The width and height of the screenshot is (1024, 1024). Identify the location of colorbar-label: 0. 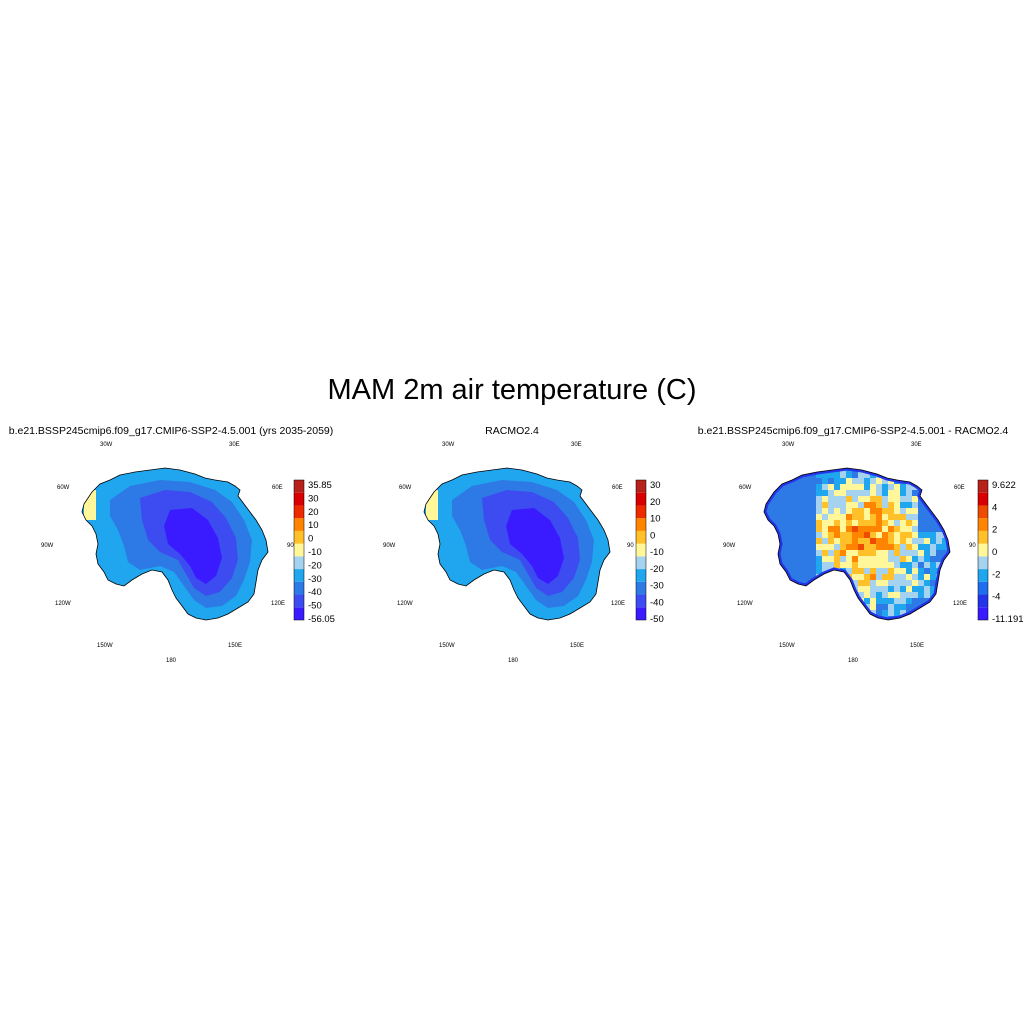
(310, 539).